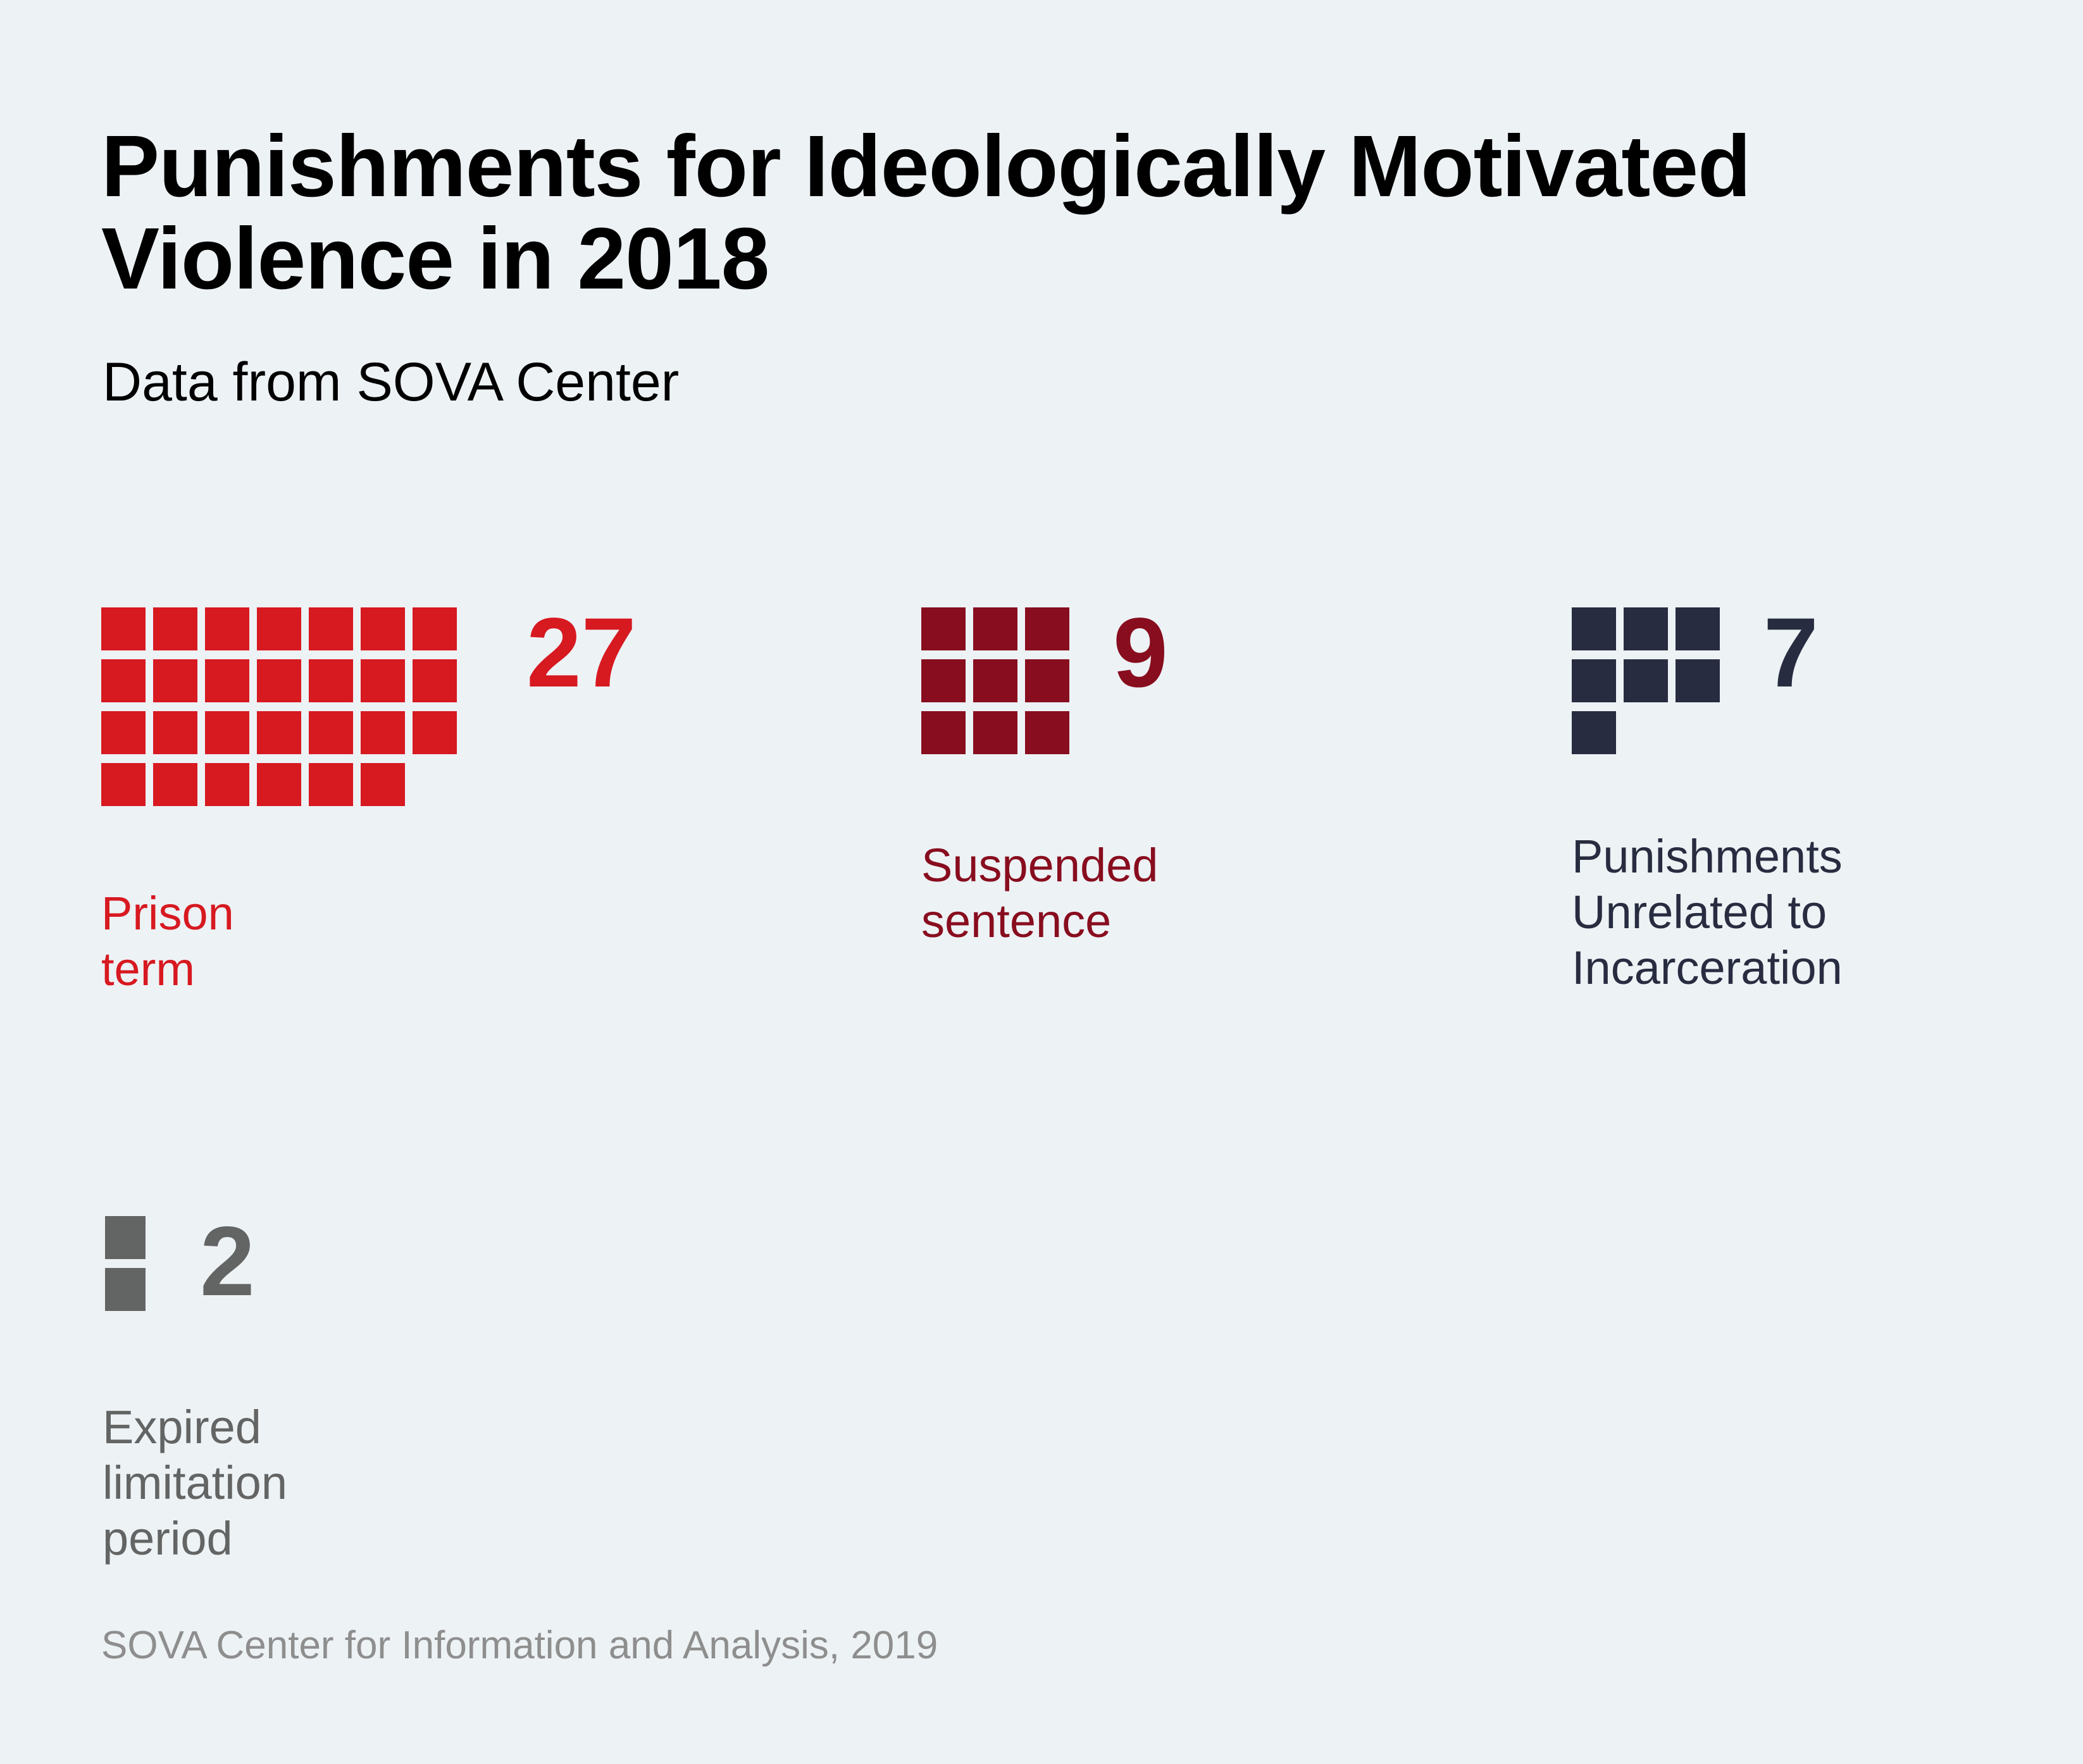 This screenshot has height=1764, width=2083. I want to click on label-line: Punishments, so click(1707, 856).